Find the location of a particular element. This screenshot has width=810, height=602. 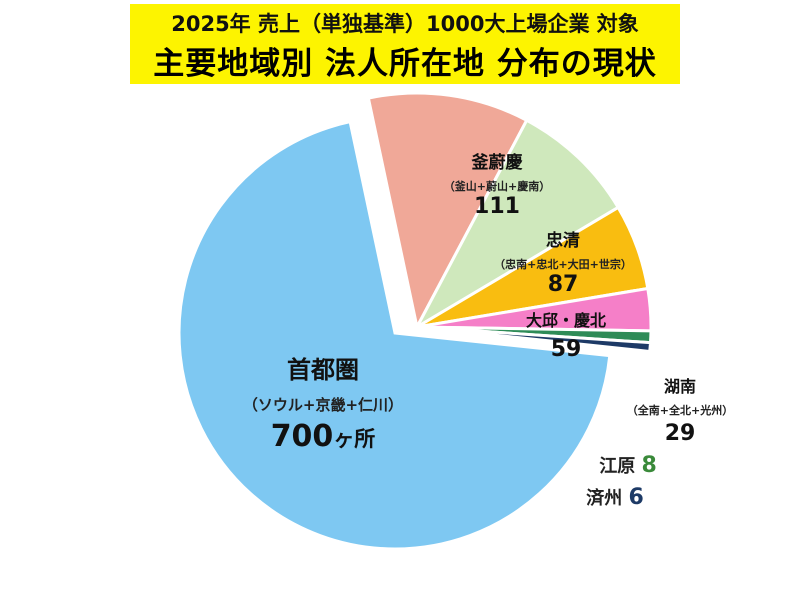

slice-detail-2: （忠南+忠北+大田+世宗） is located at coordinates (563, 264).